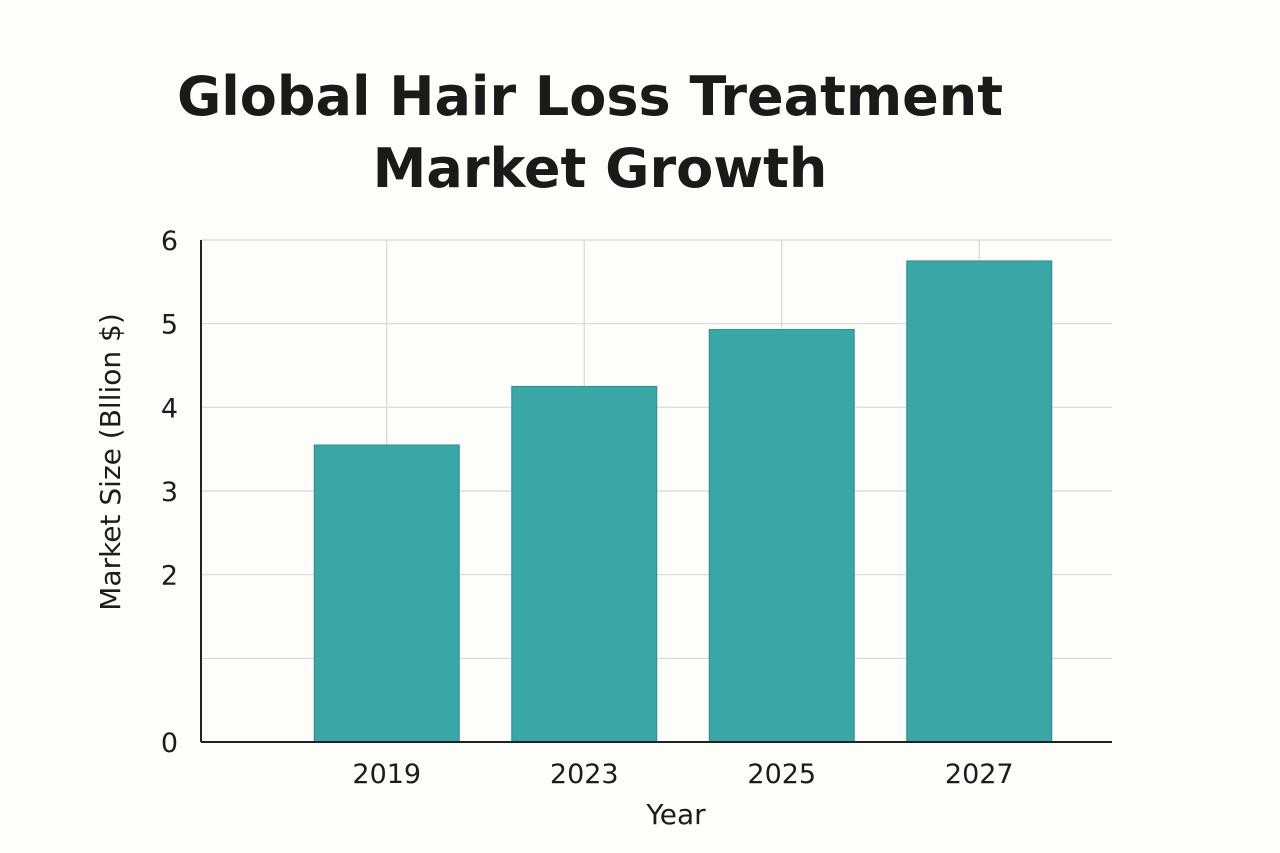  Describe the element at coordinates (169, 325) in the screenshot. I see `y-tick-label: 5` at that location.